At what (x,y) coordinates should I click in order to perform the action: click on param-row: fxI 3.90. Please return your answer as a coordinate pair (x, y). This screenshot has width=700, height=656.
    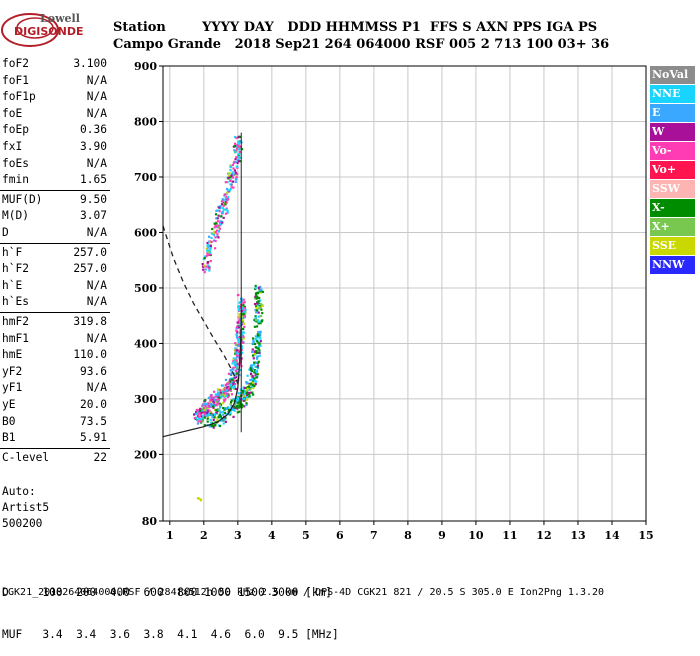
    Looking at the image, I should click on (55, 147).